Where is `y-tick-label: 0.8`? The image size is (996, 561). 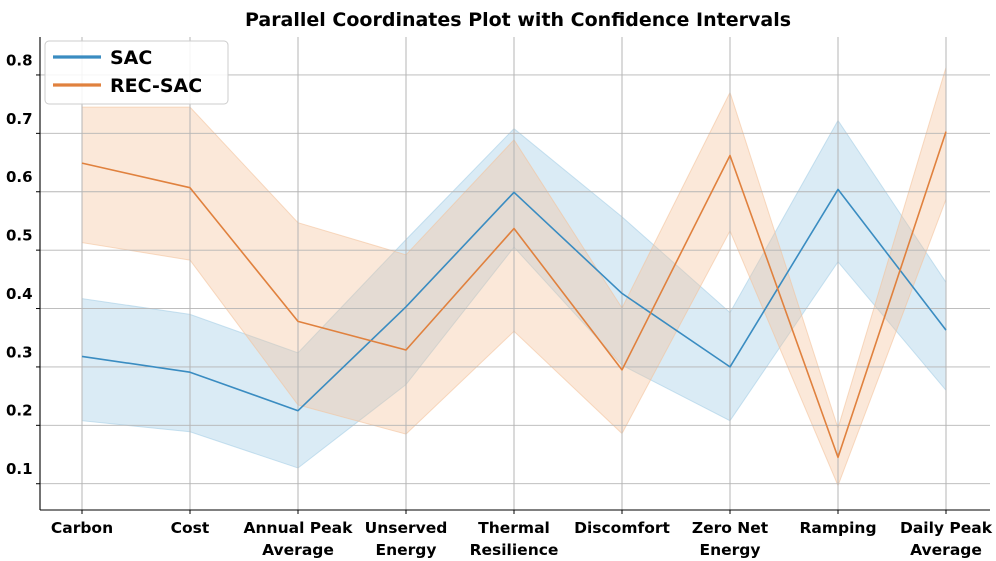
y-tick-label: 0.8 is located at coordinates (19, 60).